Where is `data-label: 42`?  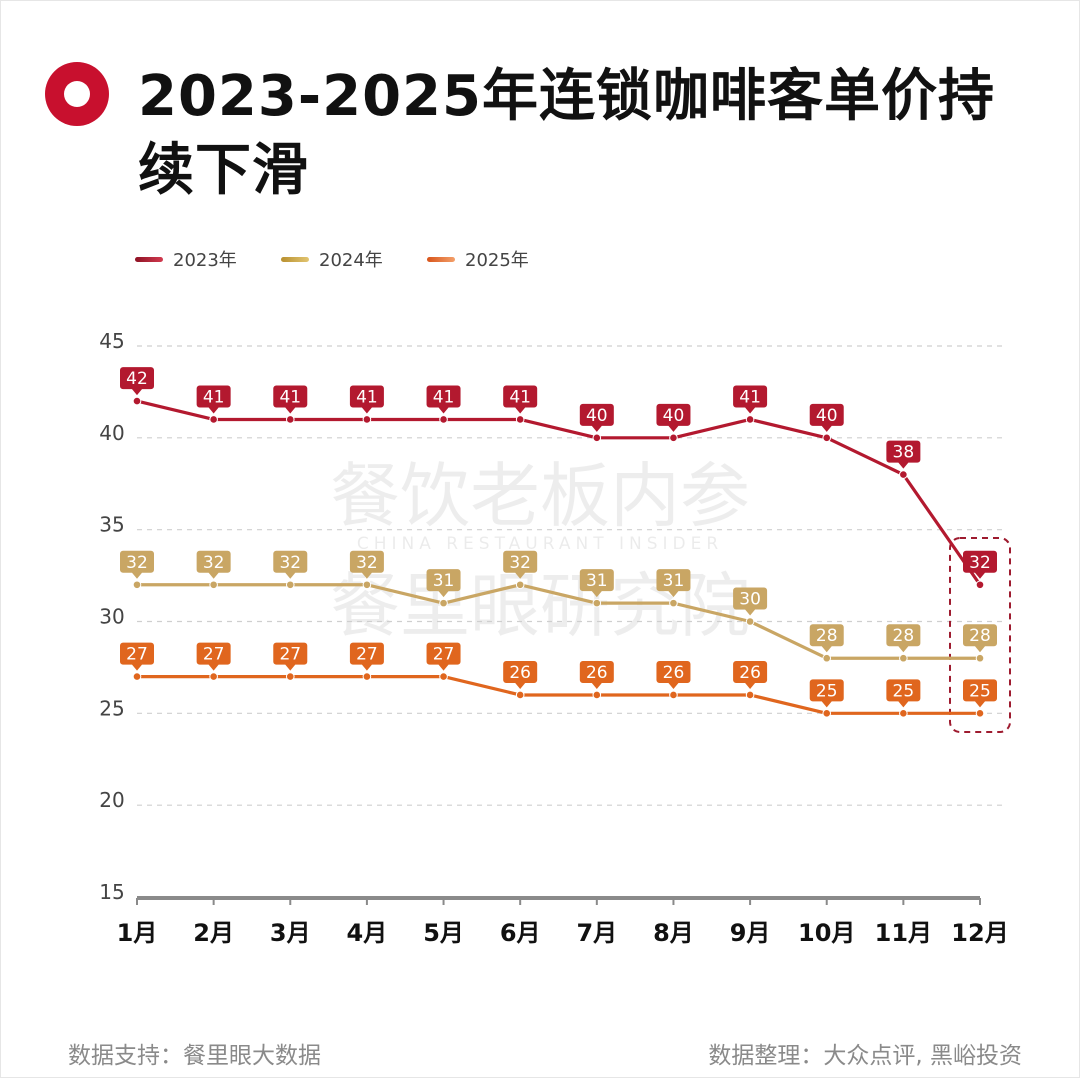 data-label: 42 is located at coordinates (137, 381).